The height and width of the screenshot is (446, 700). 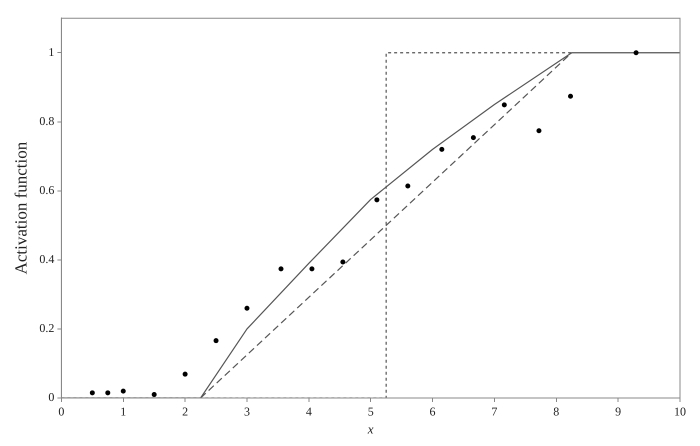 What do you see at coordinates (21, 207) in the screenshot?
I see `y-axis-title: Activation function` at bounding box center [21, 207].